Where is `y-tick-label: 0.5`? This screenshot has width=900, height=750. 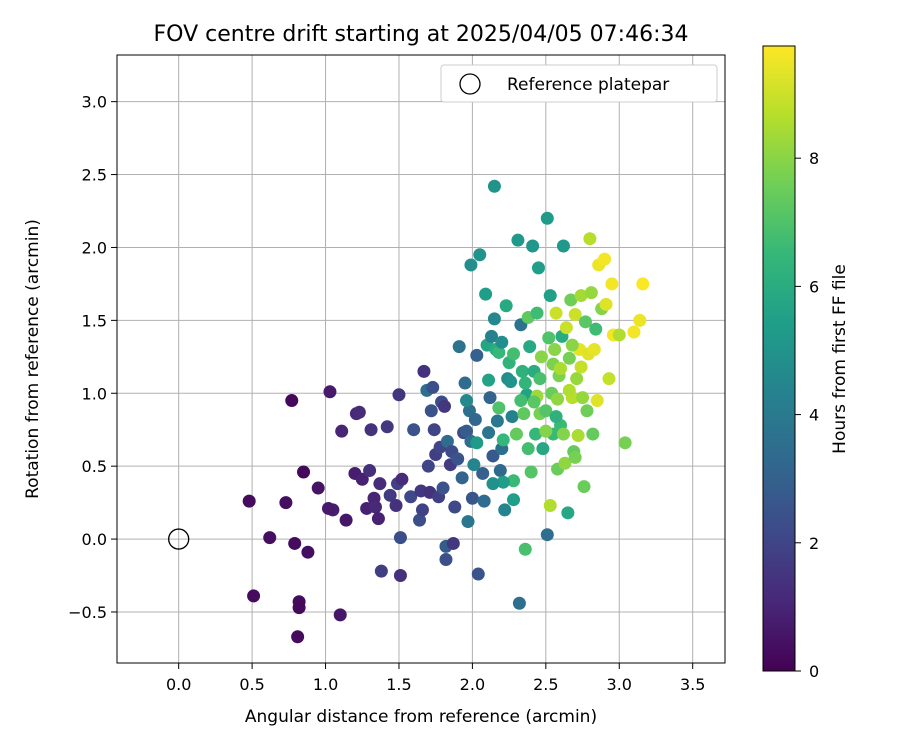
y-tick-label: 0.5 is located at coordinates (94, 466).